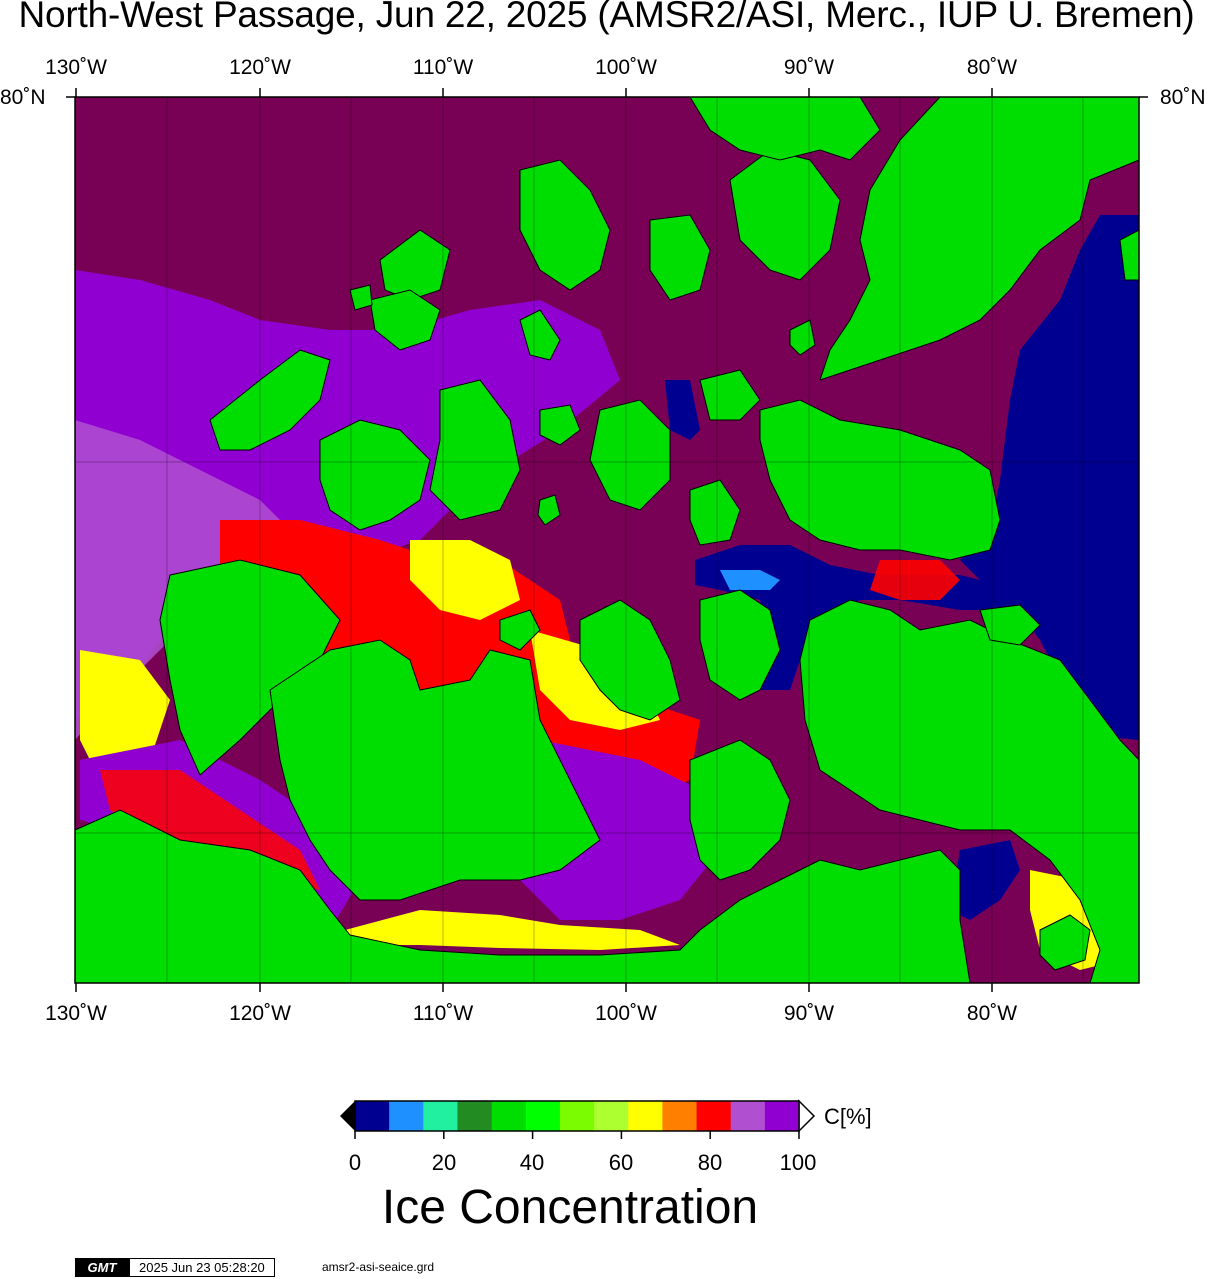 This screenshot has height=1279, width=1213. What do you see at coordinates (710, 1162) in the screenshot?
I see `colorbar-tick-80: 80` at bounding box center [710, 1162].